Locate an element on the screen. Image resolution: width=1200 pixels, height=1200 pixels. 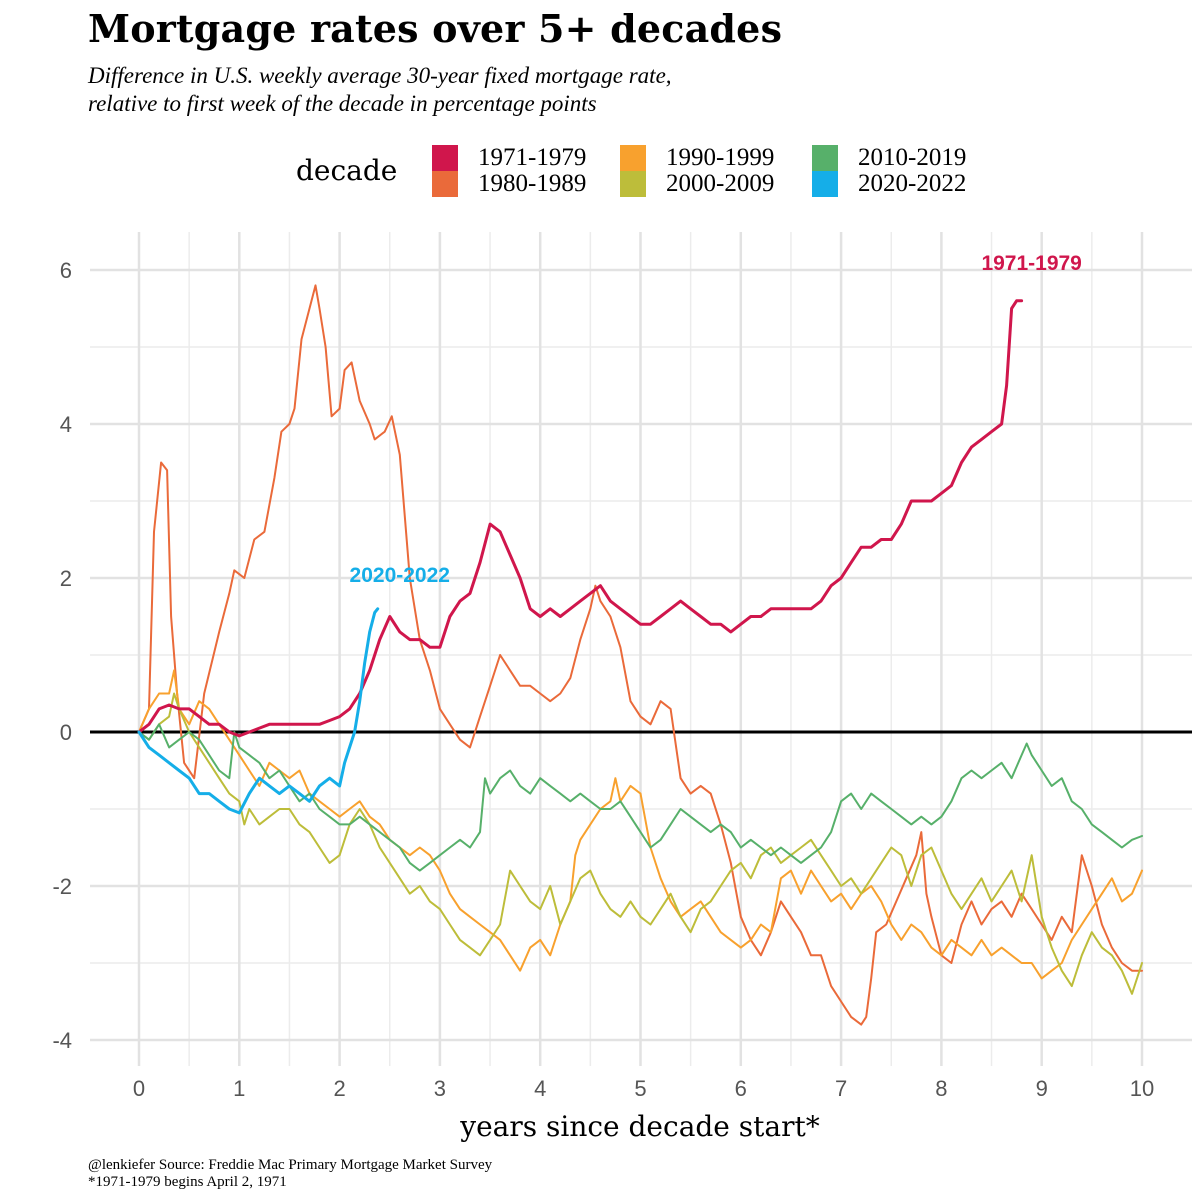
legend-item-1990-1999: 1990-1999 is located at coordinates (697, 157).